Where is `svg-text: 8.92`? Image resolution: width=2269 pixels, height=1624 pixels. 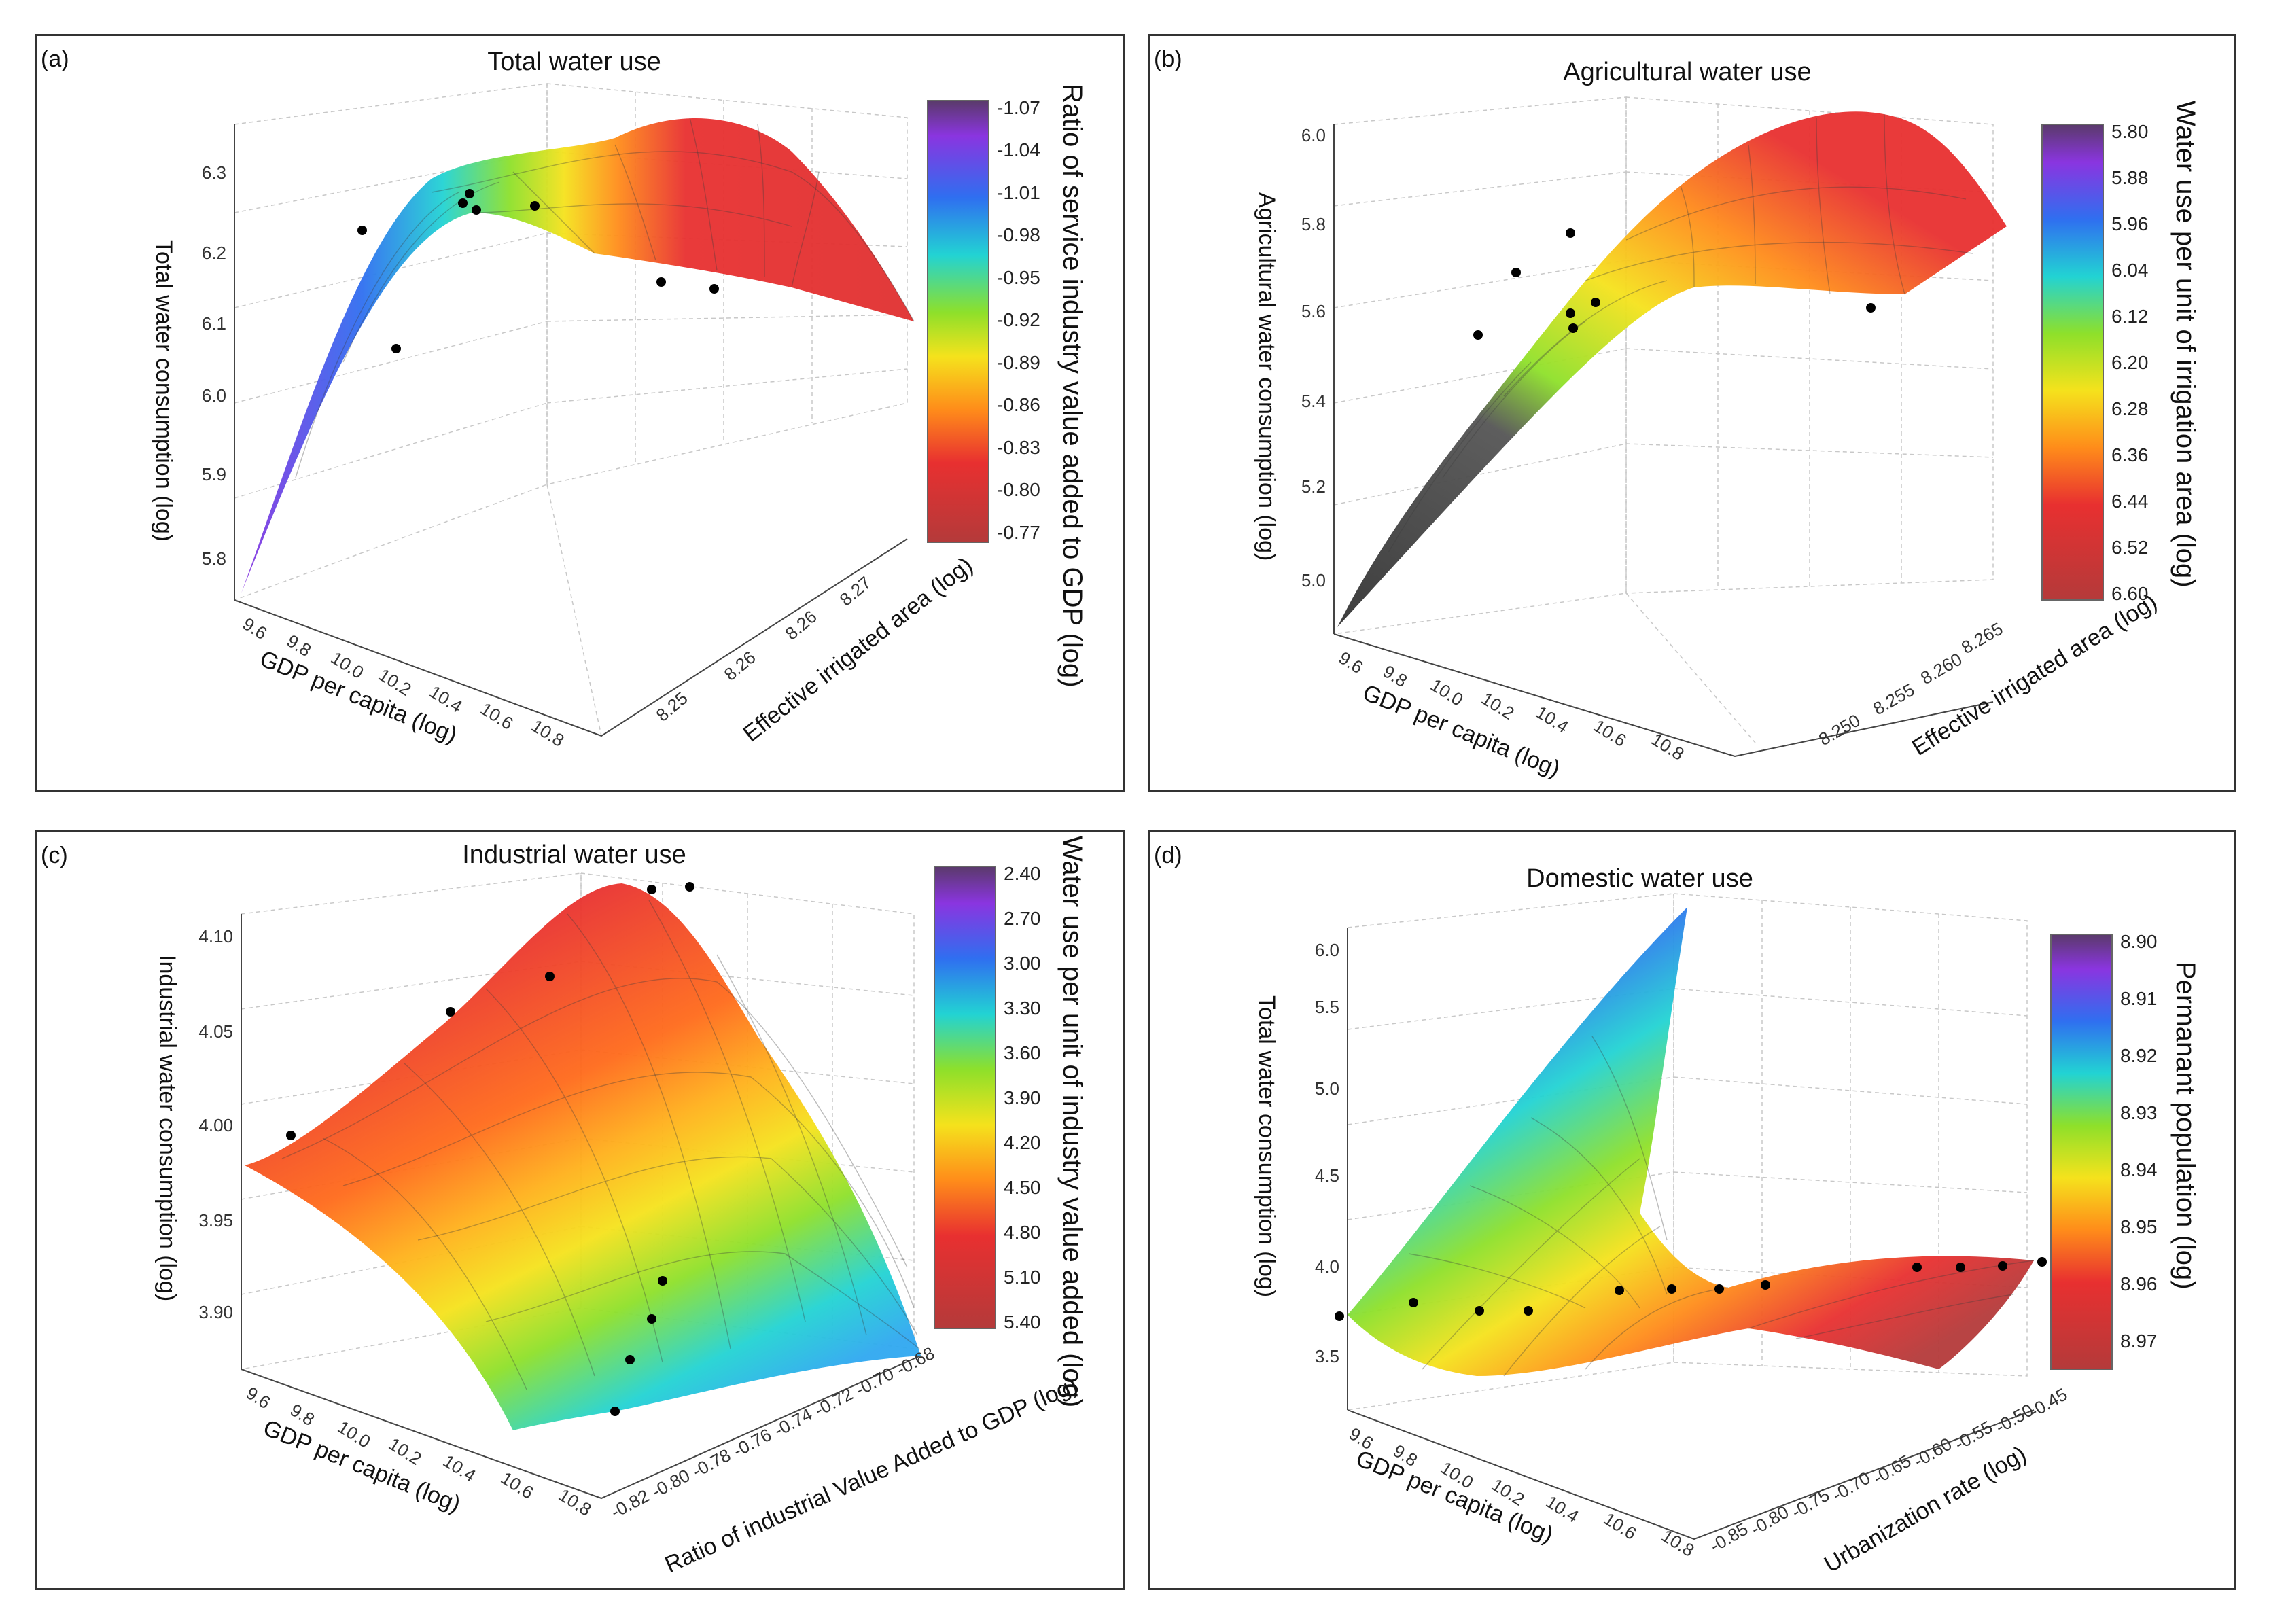
svg-text: 8.92 is located at coordinates (2139, 1056).